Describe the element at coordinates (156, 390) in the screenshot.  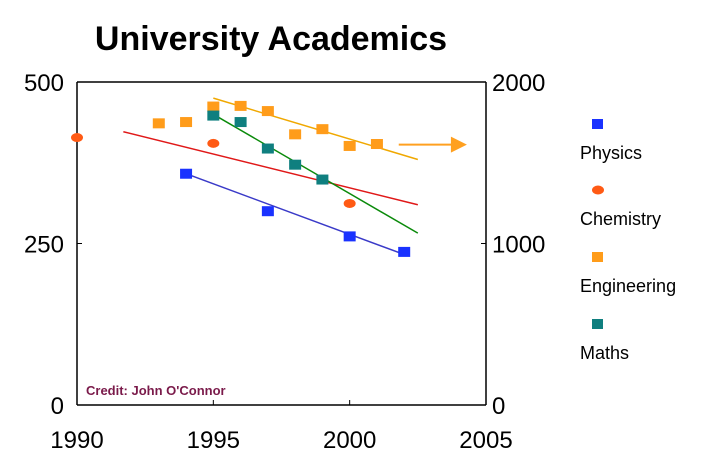
I see `credit-text: Credit: John O'Connor` at that location.